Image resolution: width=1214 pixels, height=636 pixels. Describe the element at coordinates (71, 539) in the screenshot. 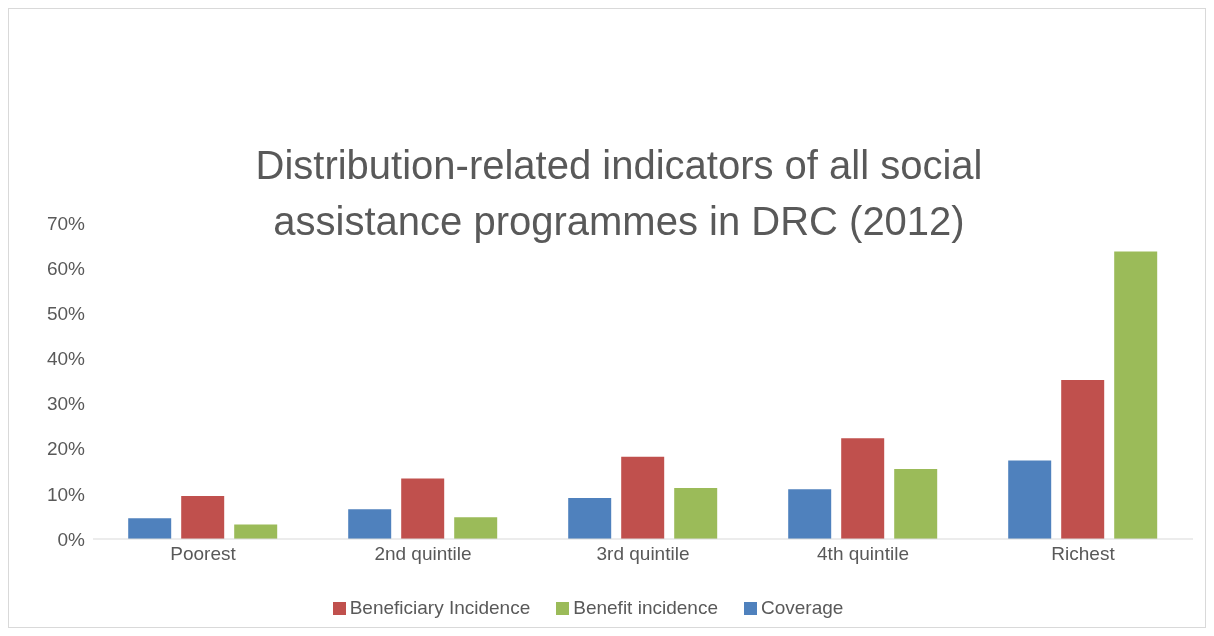

I see `y-tick-label: 0%` at that location.